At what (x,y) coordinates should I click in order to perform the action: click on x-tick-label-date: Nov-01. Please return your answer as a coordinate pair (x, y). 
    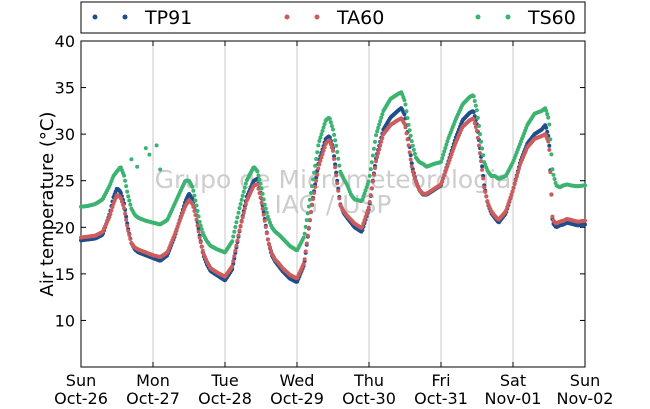
    Looking at the image, I should click on (513, 398).